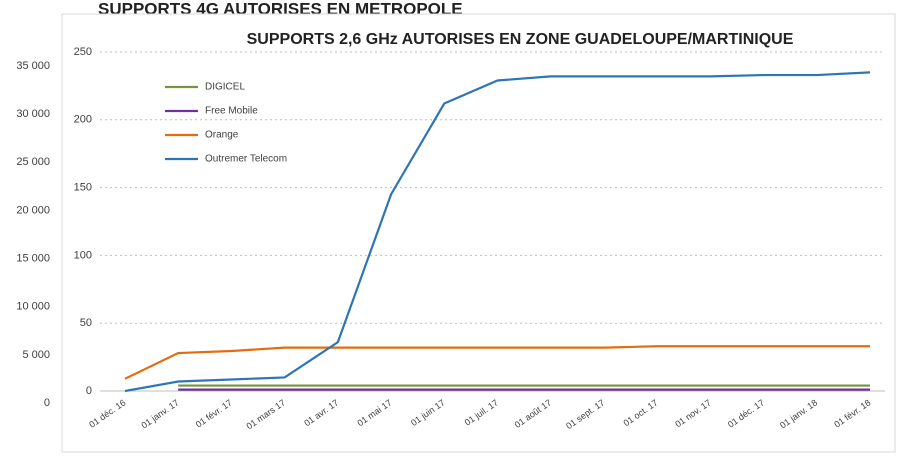  Describe the element at coordinates (83, 188) in the screenshot. I see `y-tick-label: 150` at that location.